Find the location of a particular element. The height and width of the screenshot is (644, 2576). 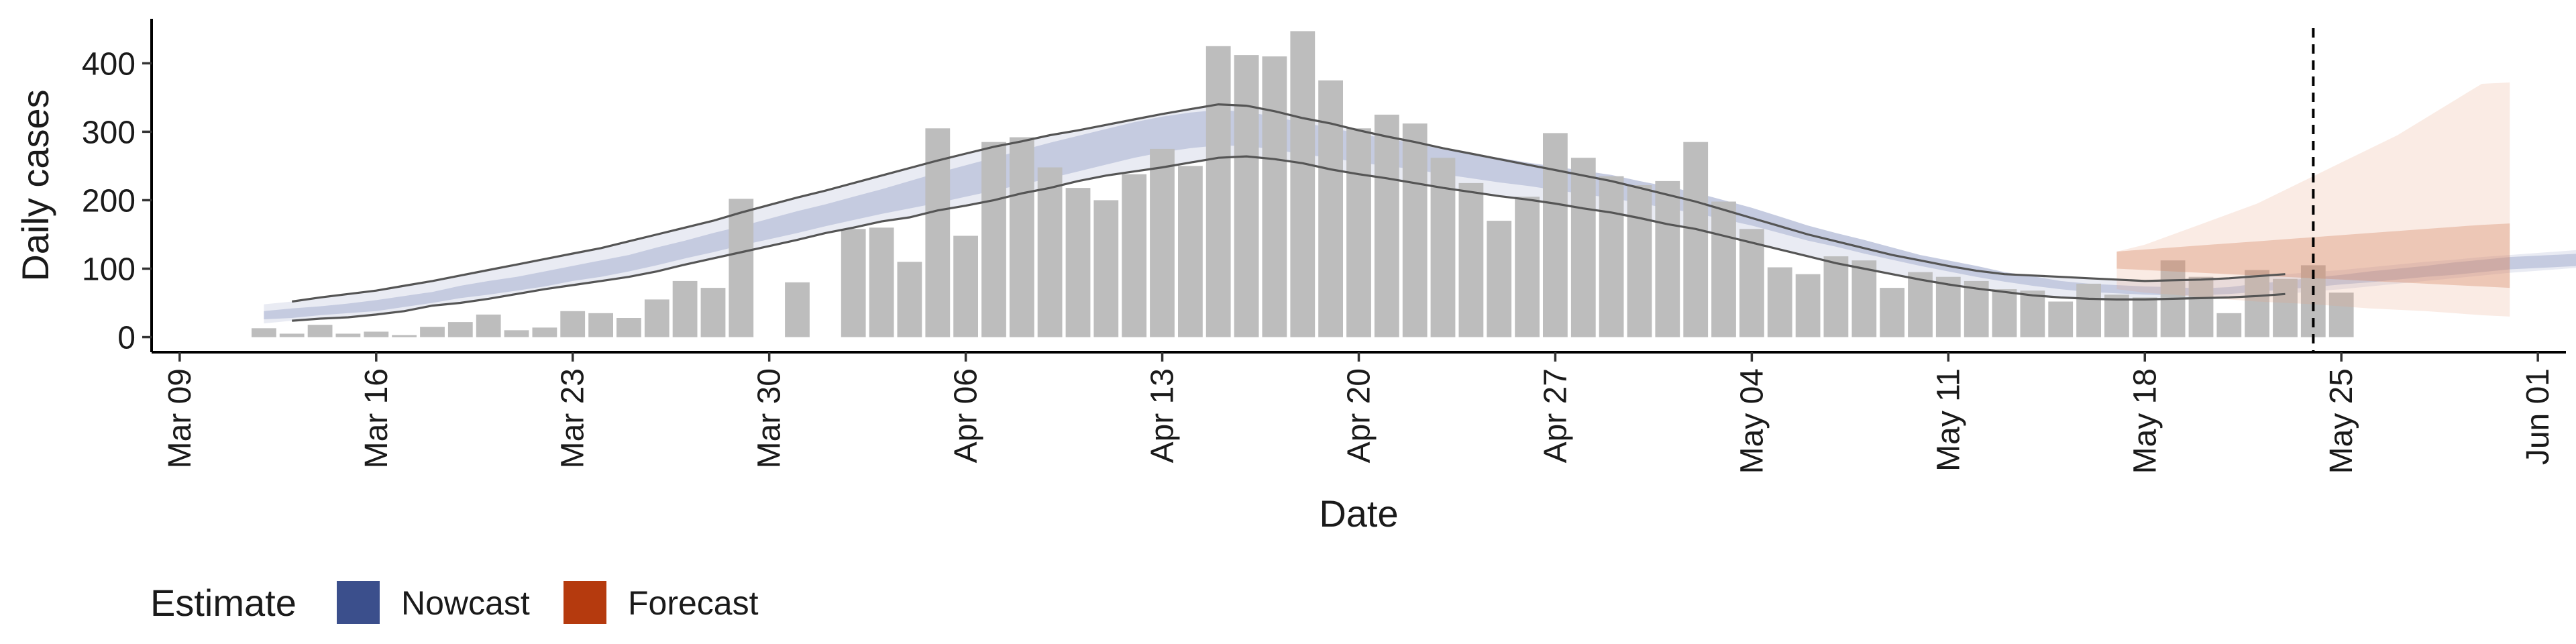

y-tick-label: 400 is located at coordinates (109, 64).